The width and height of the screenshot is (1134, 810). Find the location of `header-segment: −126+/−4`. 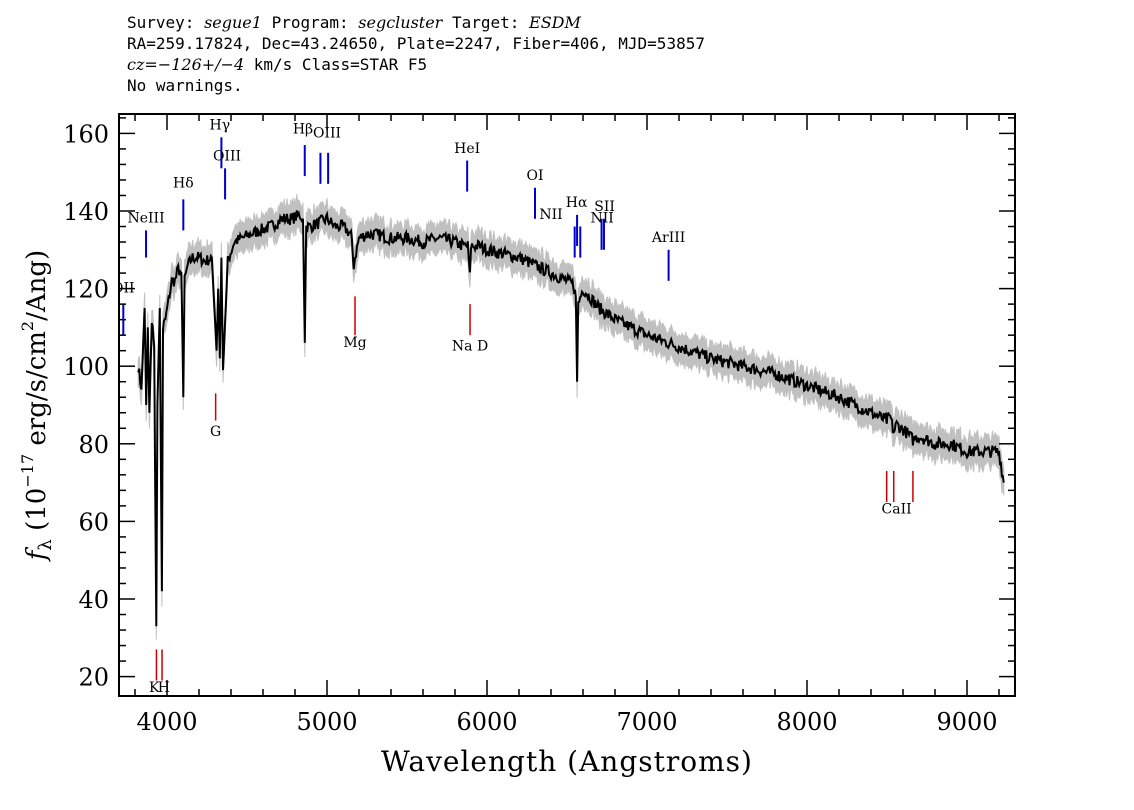

header-segment: −126+/−4 is located at coordinates (201, 64).